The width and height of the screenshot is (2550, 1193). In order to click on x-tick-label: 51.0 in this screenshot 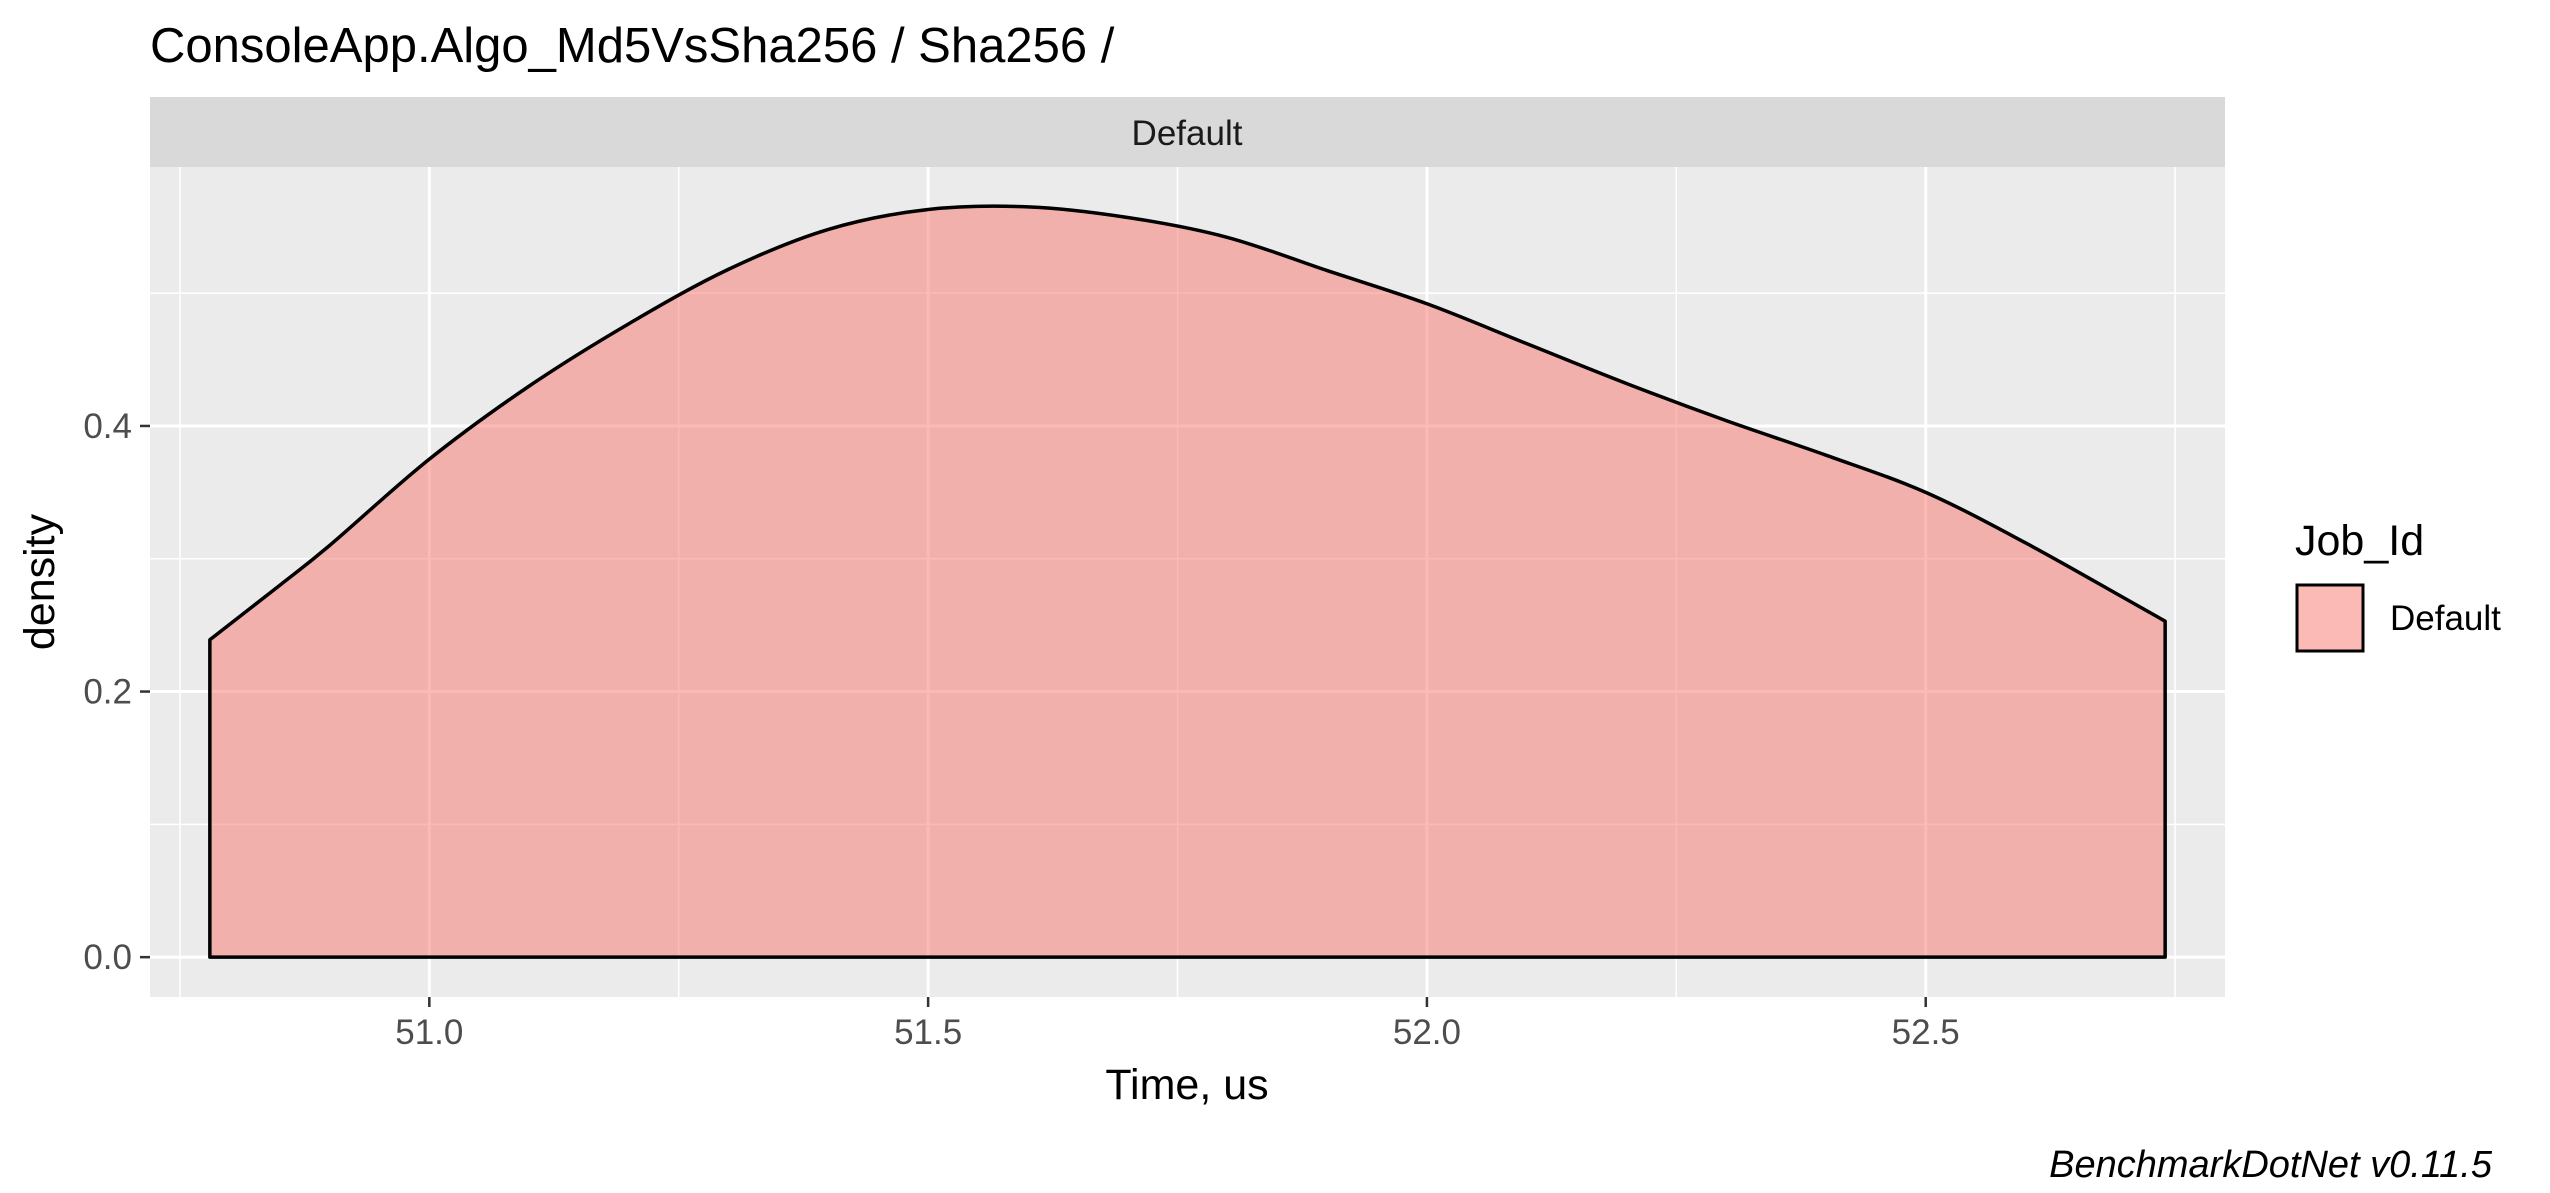, I will do `click(429, 1032)`.